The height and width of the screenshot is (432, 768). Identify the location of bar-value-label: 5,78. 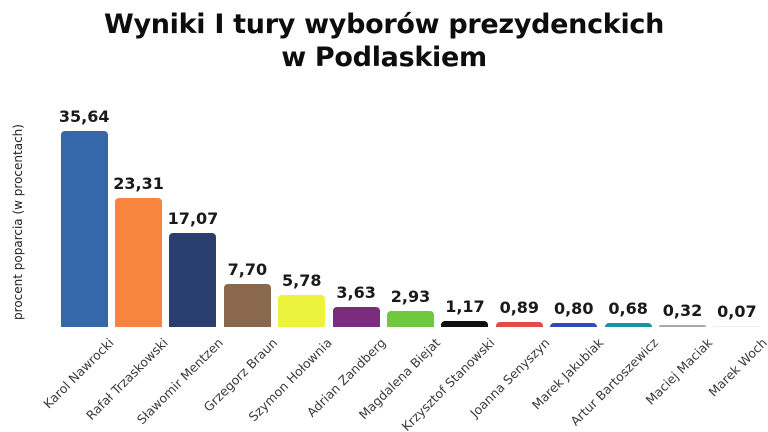
(302, 280).